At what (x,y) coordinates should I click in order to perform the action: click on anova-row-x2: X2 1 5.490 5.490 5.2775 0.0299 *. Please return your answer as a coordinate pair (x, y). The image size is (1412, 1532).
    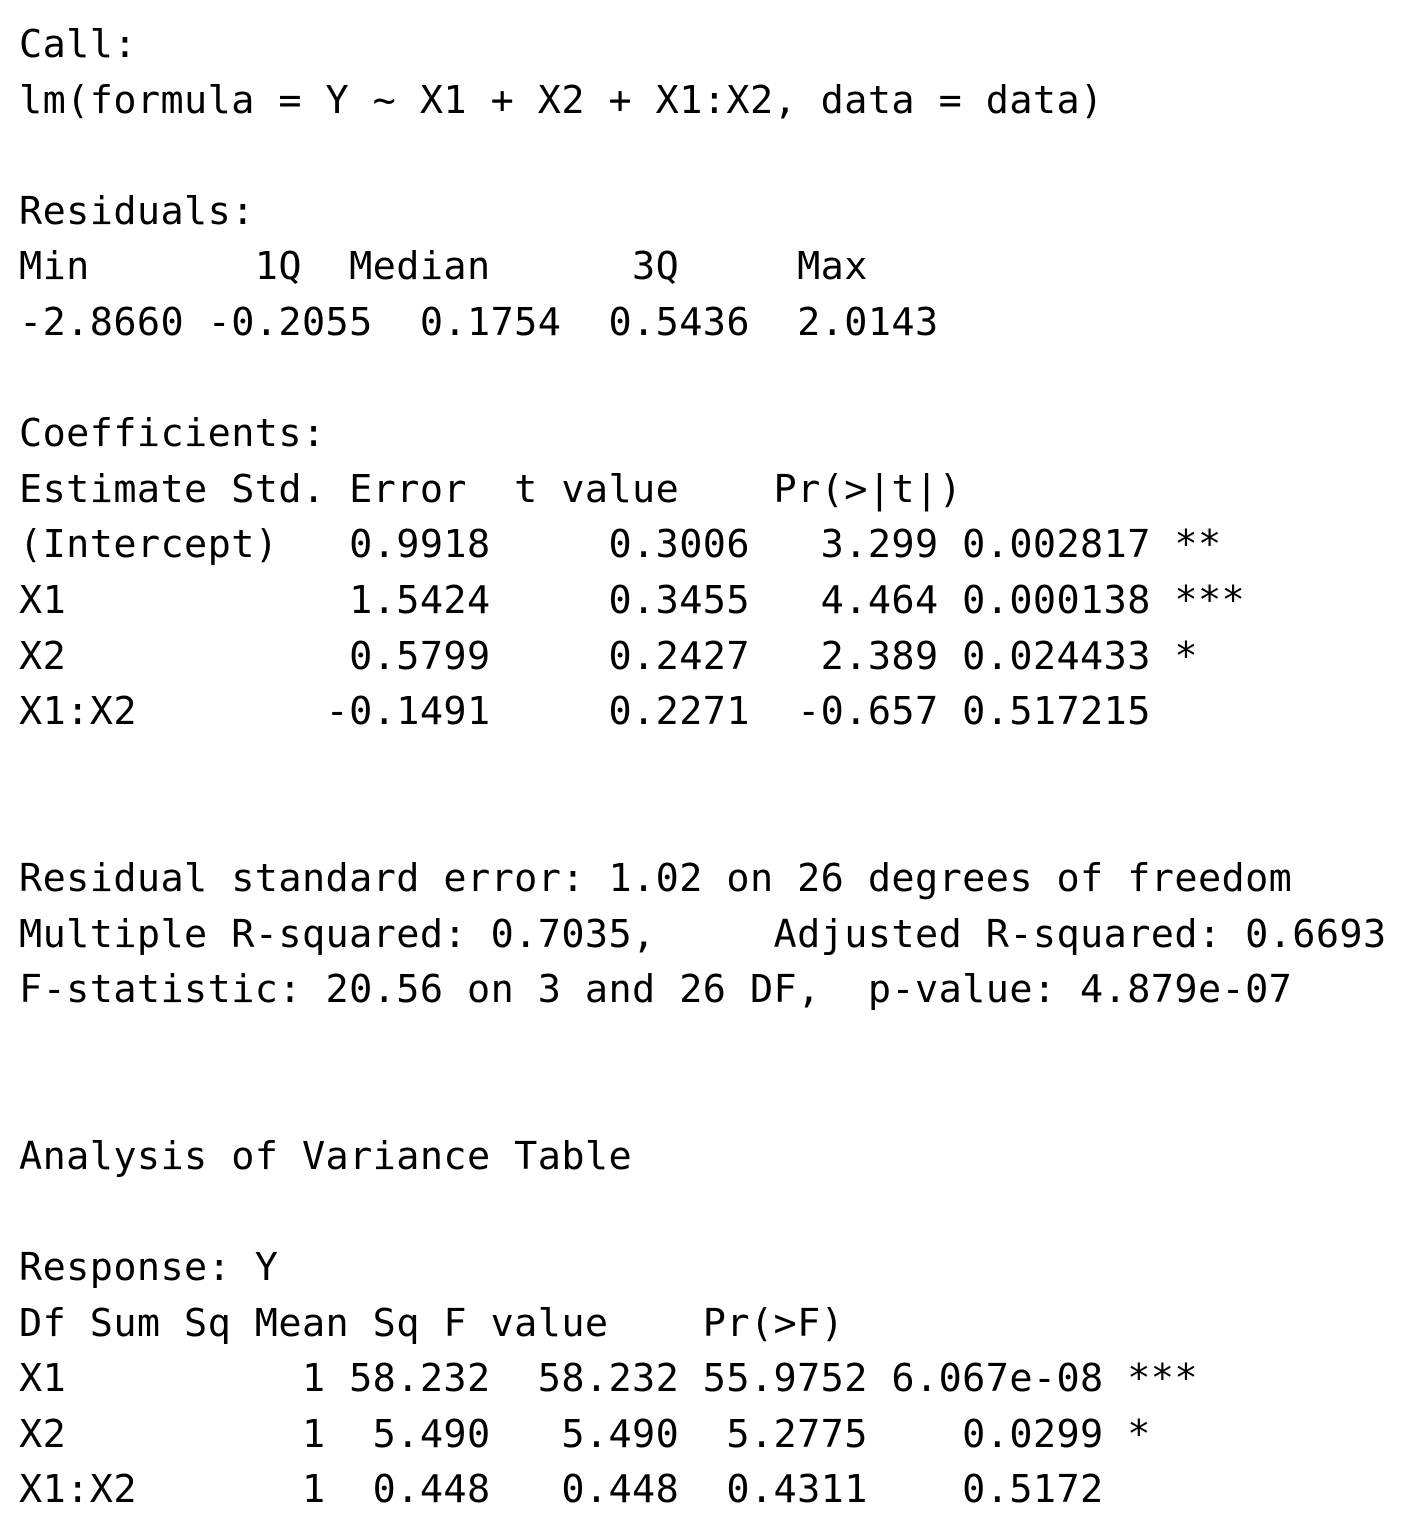
    Looking at the image, I should click on (585, 1434).